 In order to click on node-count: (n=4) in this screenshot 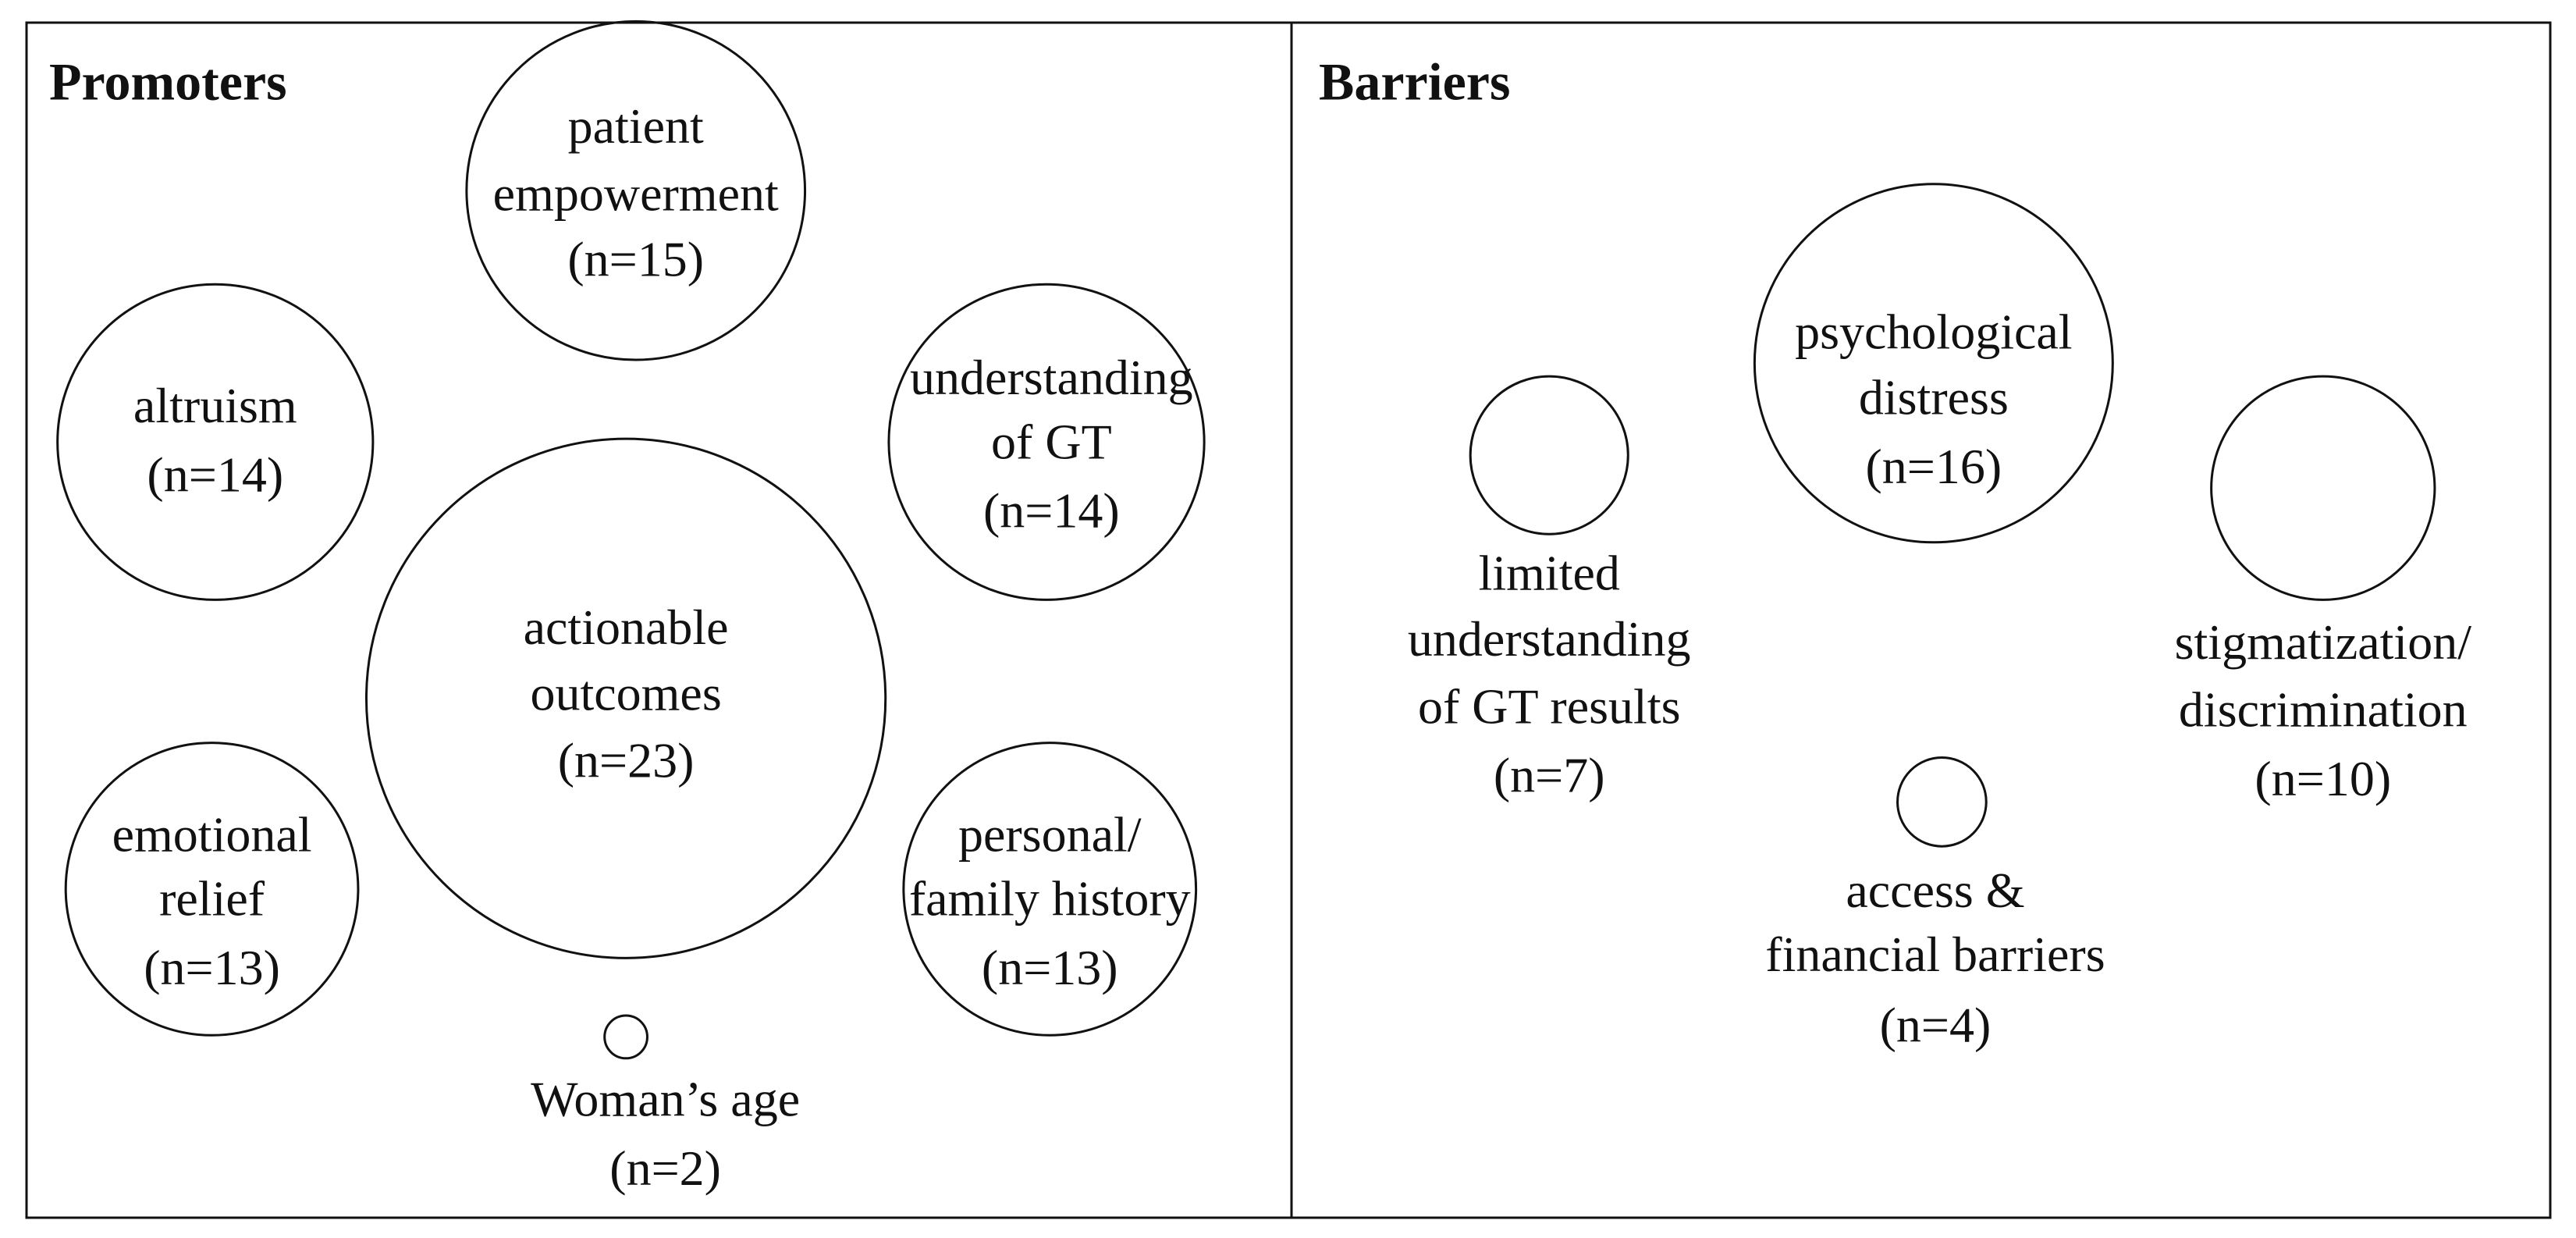, I will do `click(1936, 1025)`.